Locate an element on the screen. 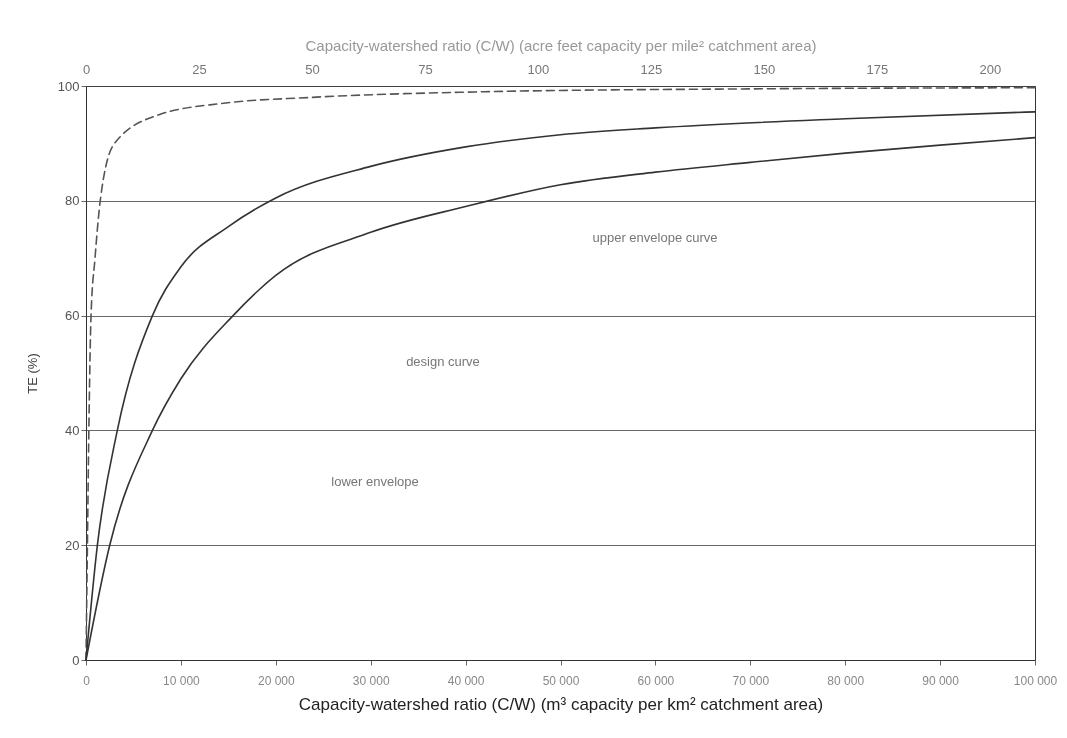 Image resolution: width=1067 pixels, height=738 pixels. annotation: design curve is located at coordinates (443, 361).